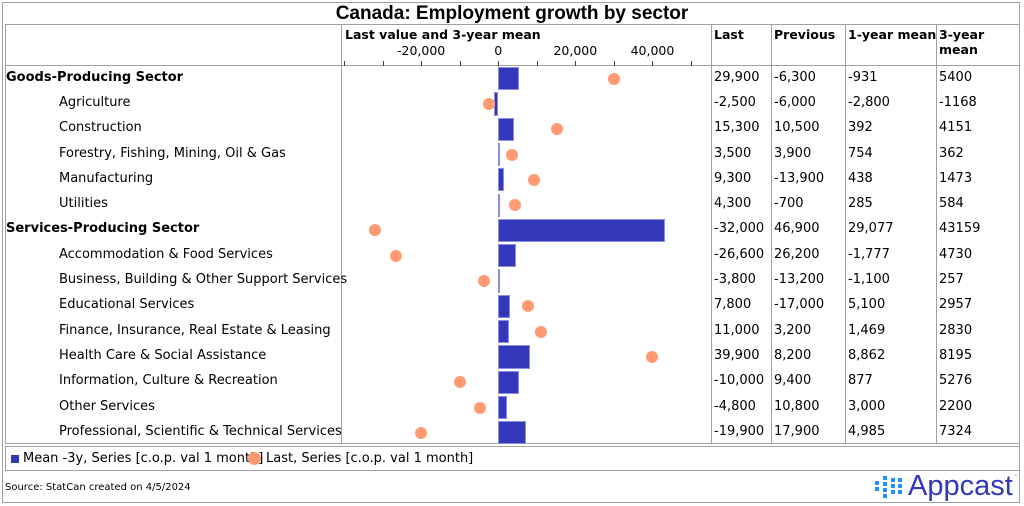  I want to click on axis-tick-label: 40,000, so click(652, 50).